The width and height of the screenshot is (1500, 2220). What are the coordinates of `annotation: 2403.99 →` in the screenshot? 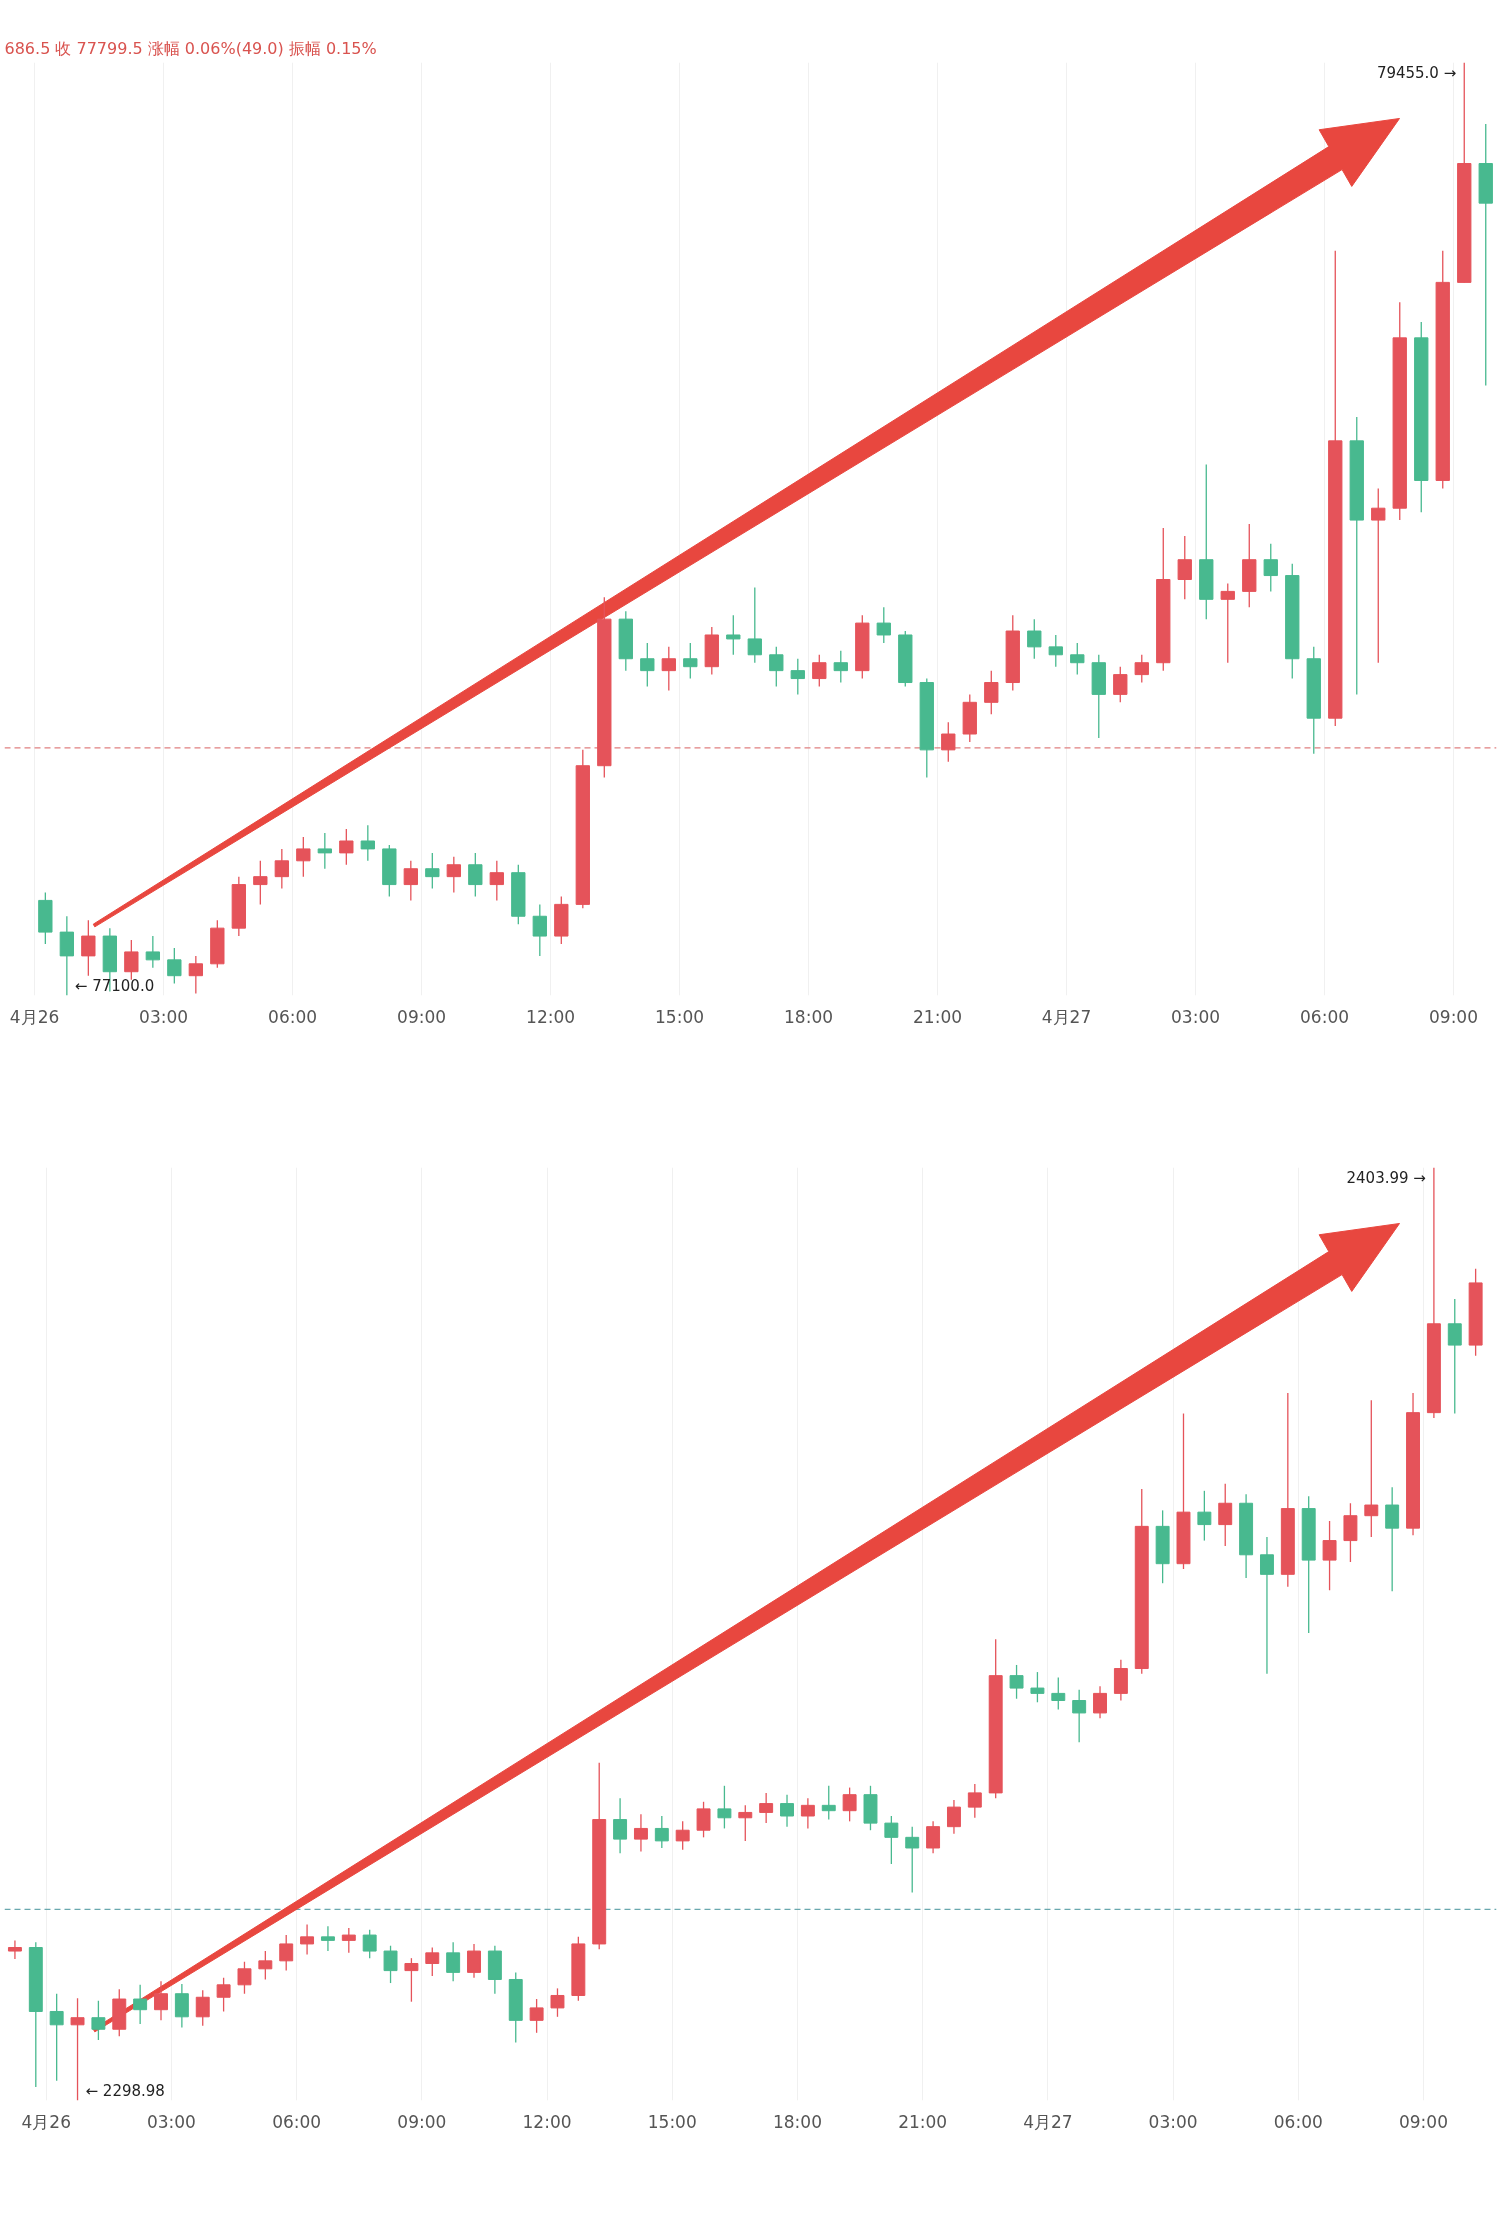 It's located at (1386, 1177).